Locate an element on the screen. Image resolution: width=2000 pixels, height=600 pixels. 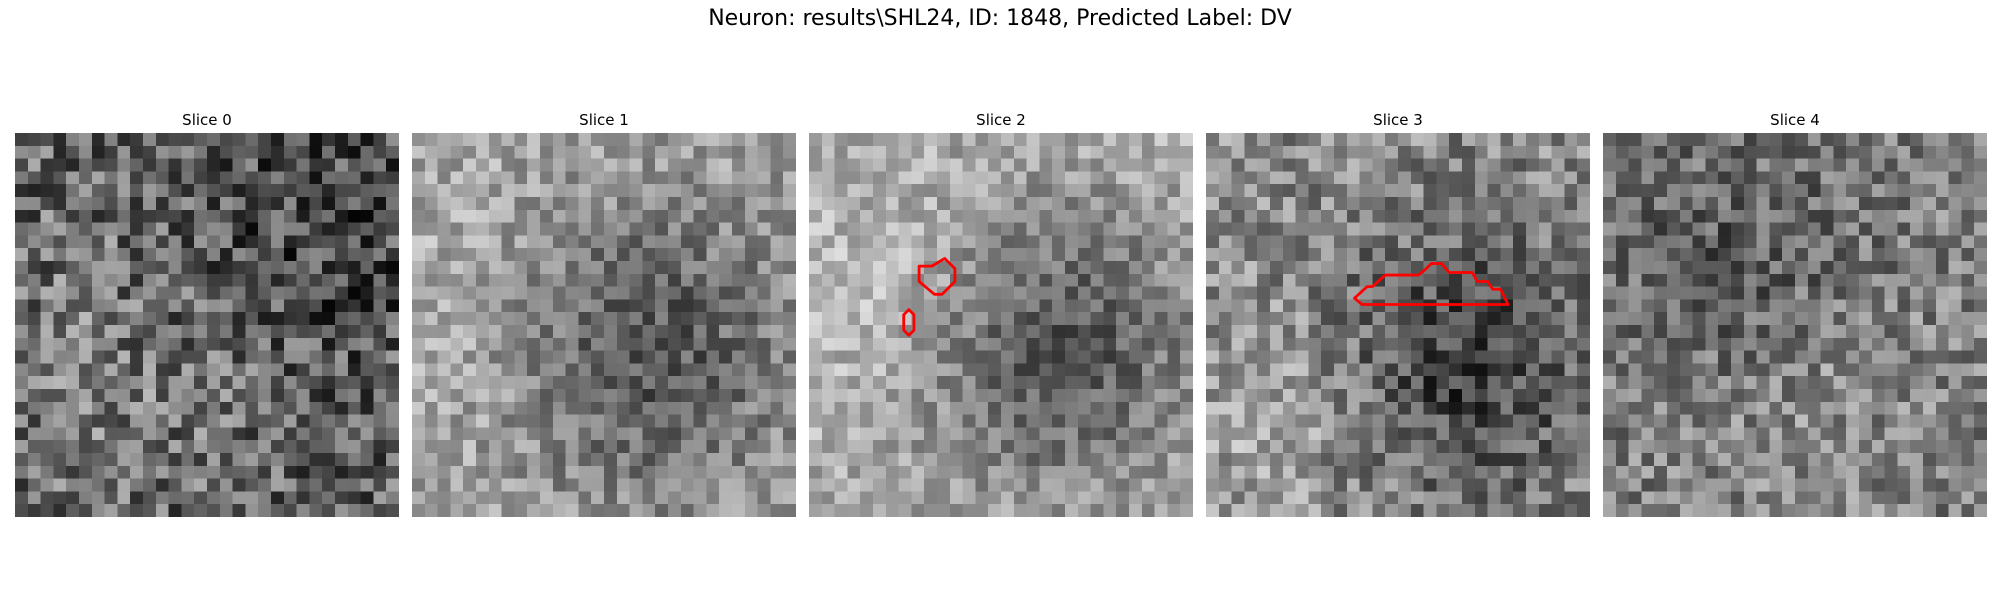
slice-panel-4: Slice 4 is located at coordinates (1795, 314).